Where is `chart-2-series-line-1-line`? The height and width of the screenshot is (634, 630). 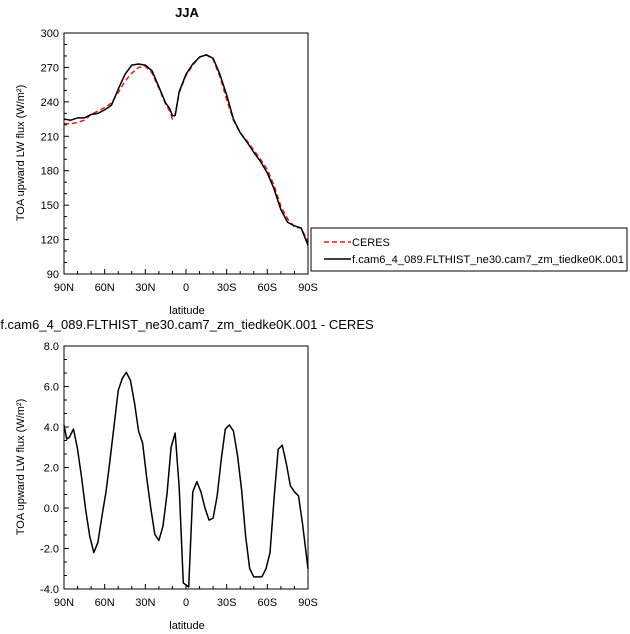
chart-2-series-line-1-line is located at coordinates (186, 479).